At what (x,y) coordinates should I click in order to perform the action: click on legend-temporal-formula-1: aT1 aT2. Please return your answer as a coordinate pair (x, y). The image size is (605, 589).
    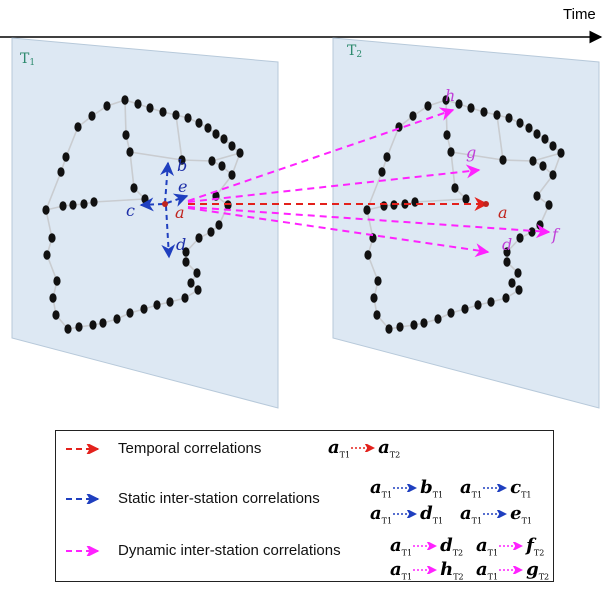
    Looking at the image, I should click on (364, 448).